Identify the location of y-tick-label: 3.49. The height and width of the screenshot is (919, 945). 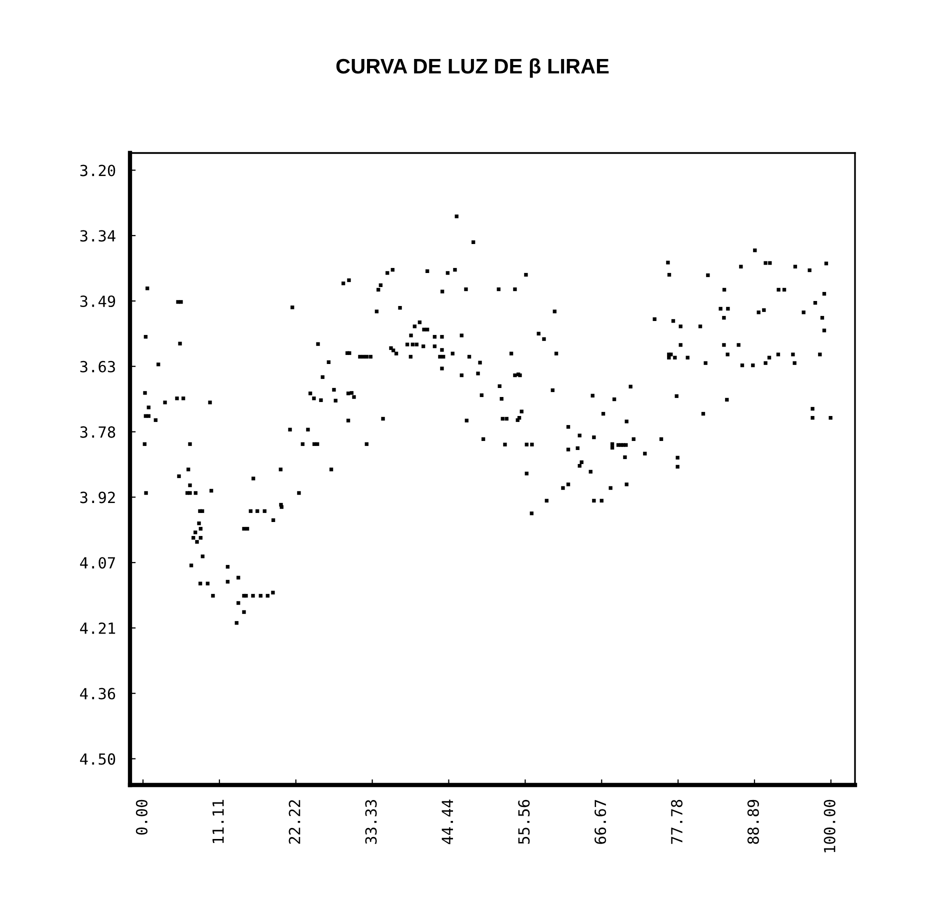
(98, 302).